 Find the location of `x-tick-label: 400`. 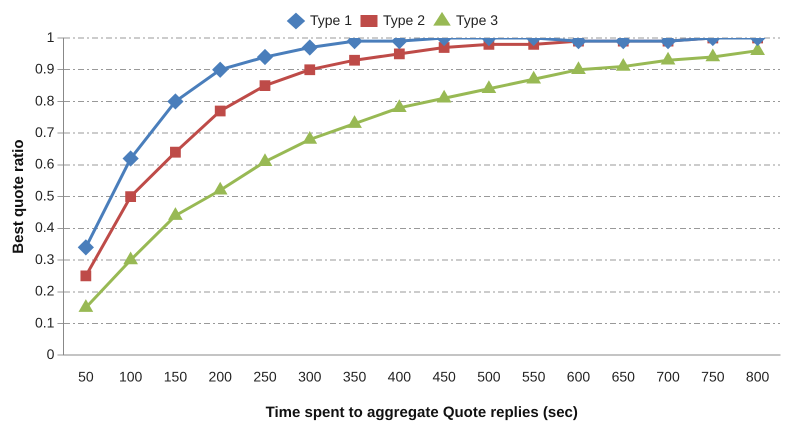

x-tick-label: 400 is located at coordinates (400, 376).